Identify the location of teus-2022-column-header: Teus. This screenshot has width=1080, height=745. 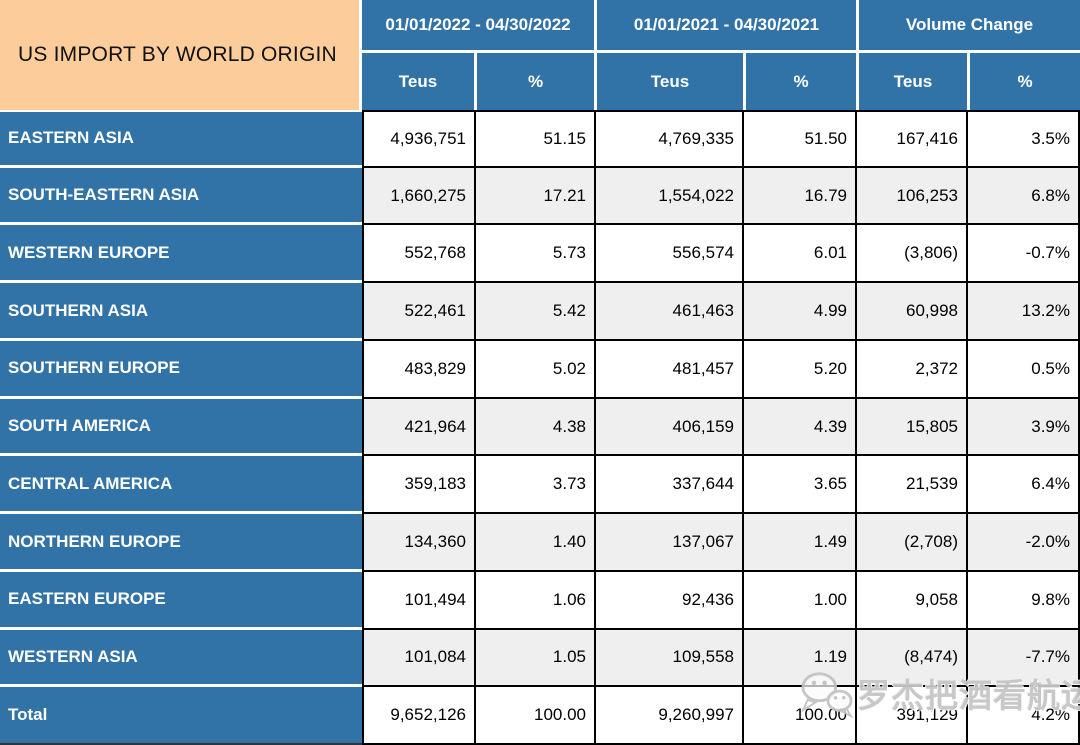
(418, 81).